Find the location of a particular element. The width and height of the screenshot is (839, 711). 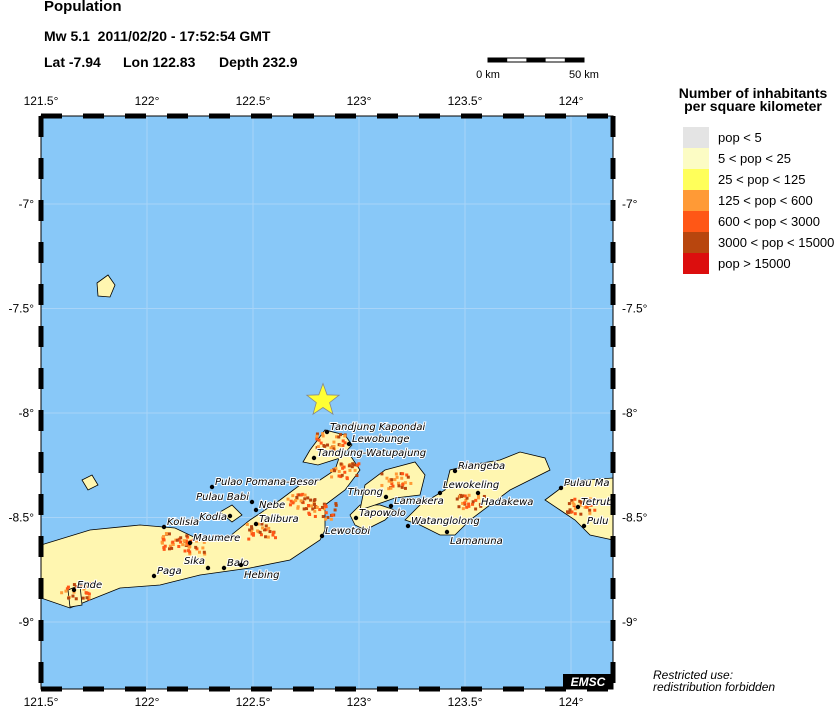

lat-tick-label: -7.5° is located at coordinates (22, 309).